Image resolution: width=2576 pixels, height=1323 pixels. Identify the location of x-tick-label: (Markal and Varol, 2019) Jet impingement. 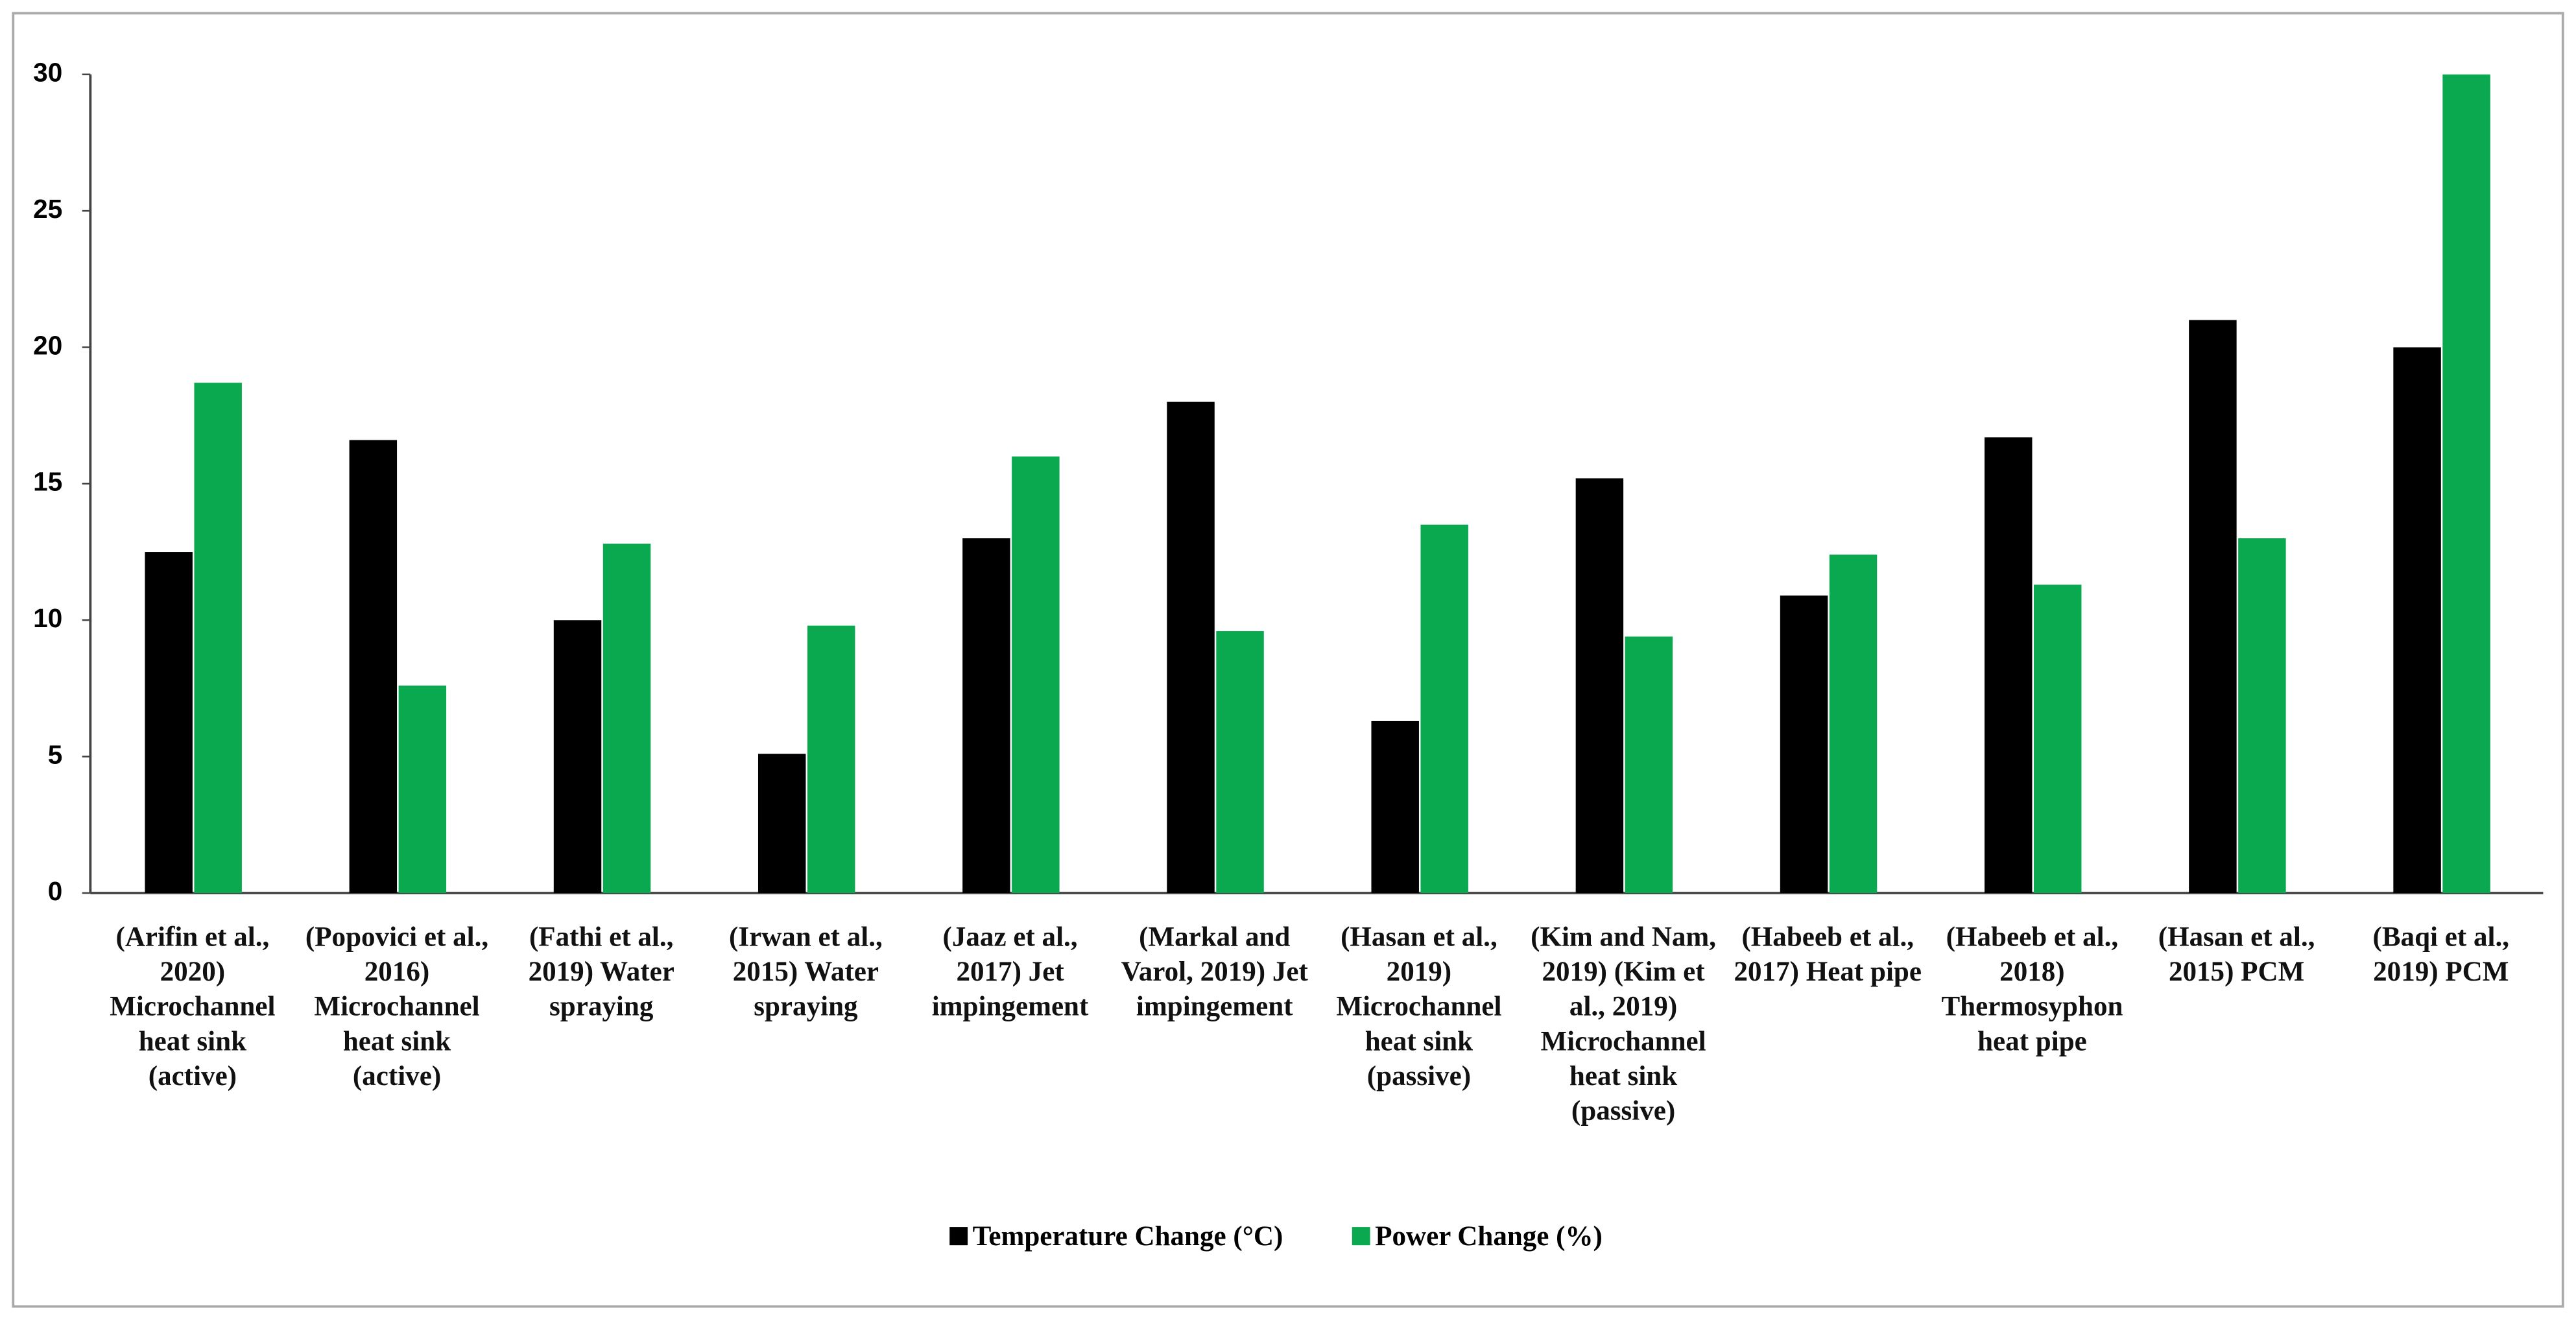
(1214, 971).